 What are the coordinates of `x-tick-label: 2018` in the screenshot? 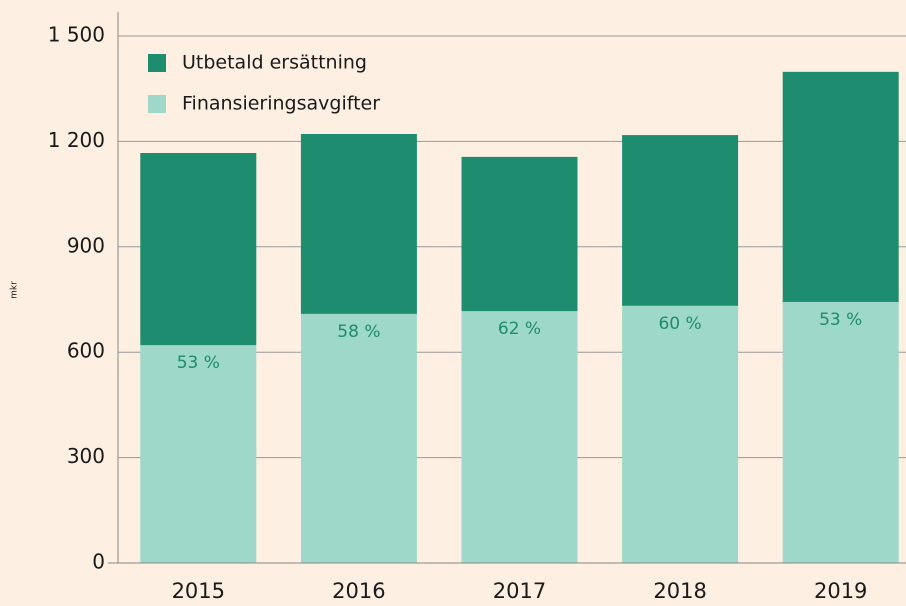 It's located at (679, 591).